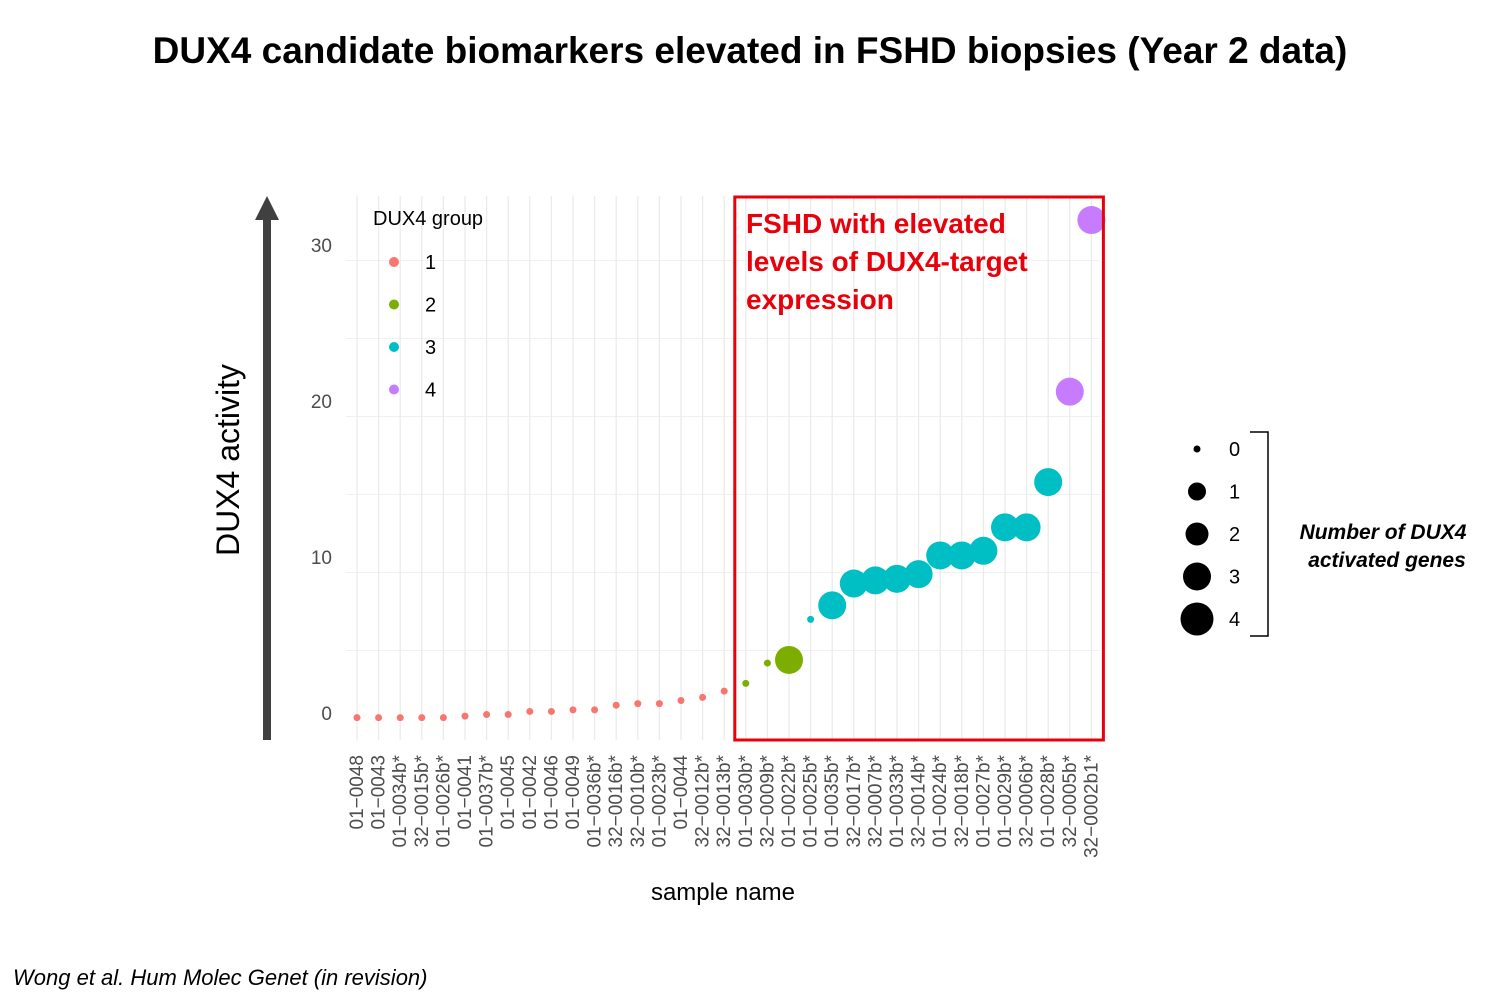  What do you see at coordinates (595, 800) in the screenshot?
I see `x-tick-label: 01−0036b*` at bounding box center [595, 800].